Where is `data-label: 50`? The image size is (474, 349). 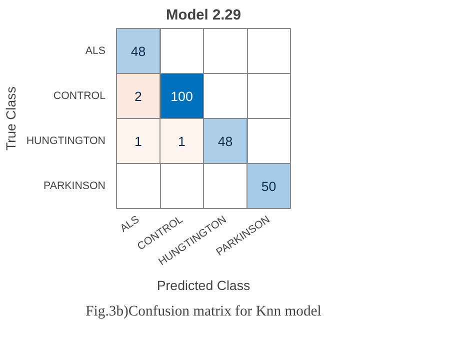 data-label: 50 is located at coordinates (268, 186).